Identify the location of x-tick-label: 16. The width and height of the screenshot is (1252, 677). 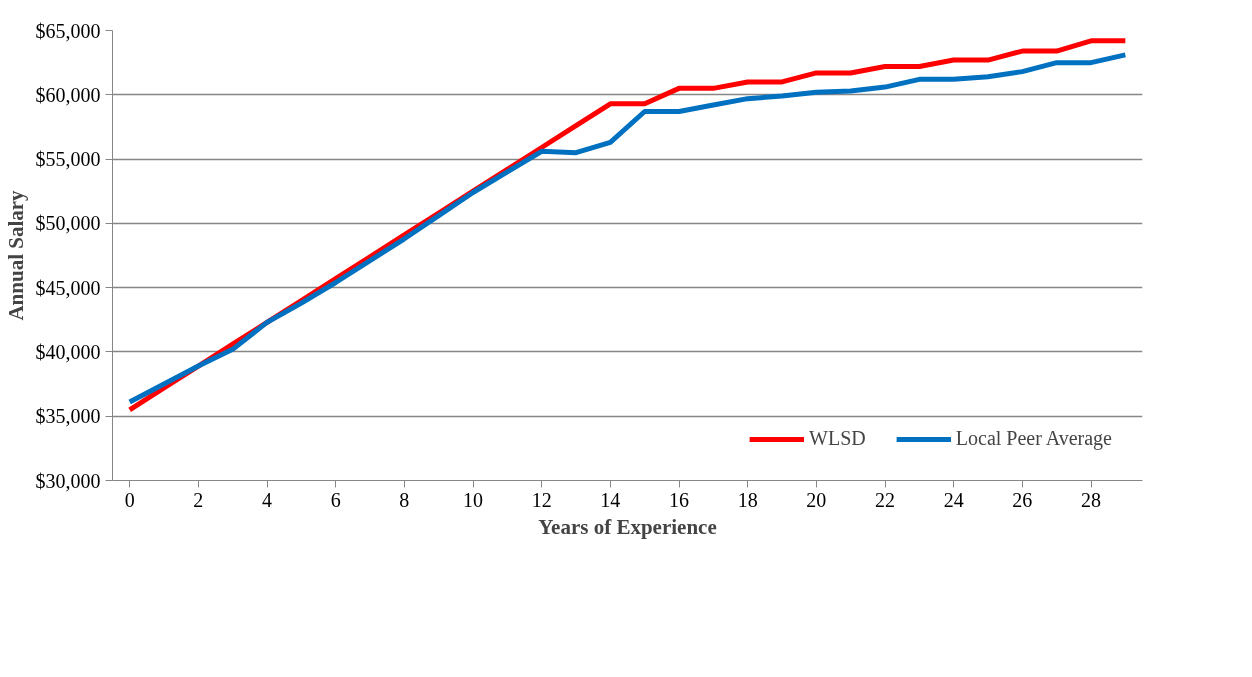
(679, 499).